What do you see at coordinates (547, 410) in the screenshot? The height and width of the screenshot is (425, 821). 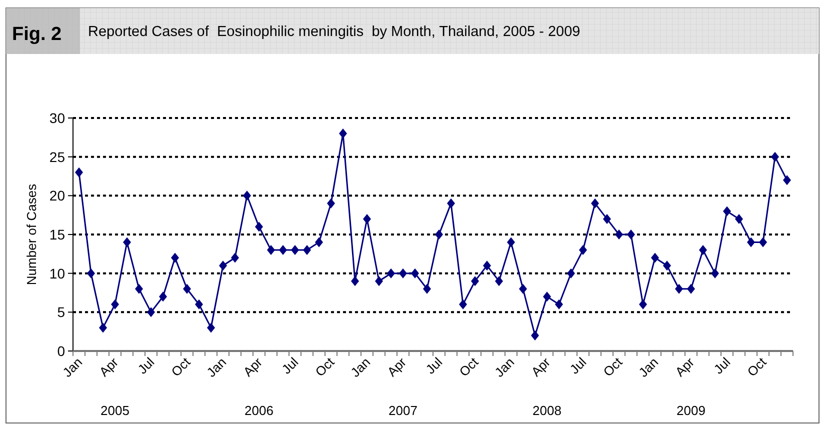 I see `text: 2008` at bounding box center [547, 410].